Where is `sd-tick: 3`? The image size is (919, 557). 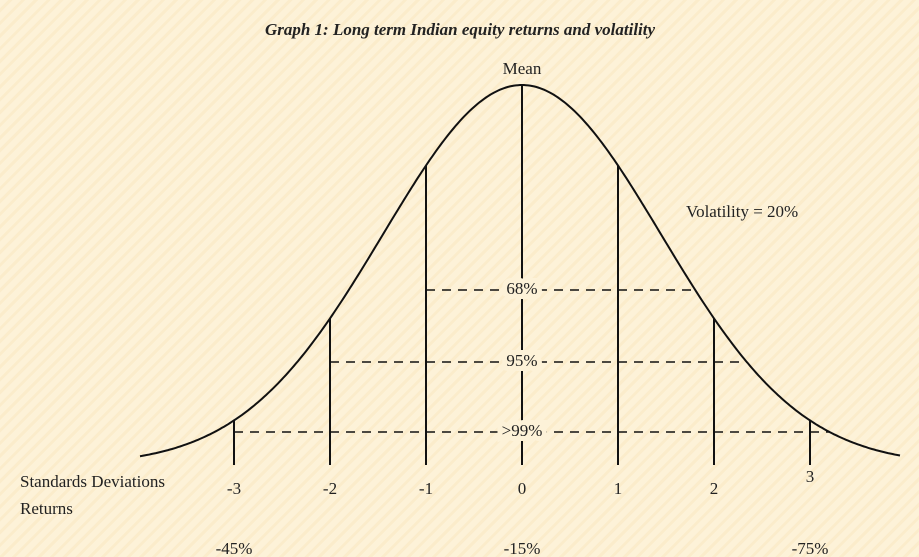
sd-tick: 3 is located at coordinates (810, 476).